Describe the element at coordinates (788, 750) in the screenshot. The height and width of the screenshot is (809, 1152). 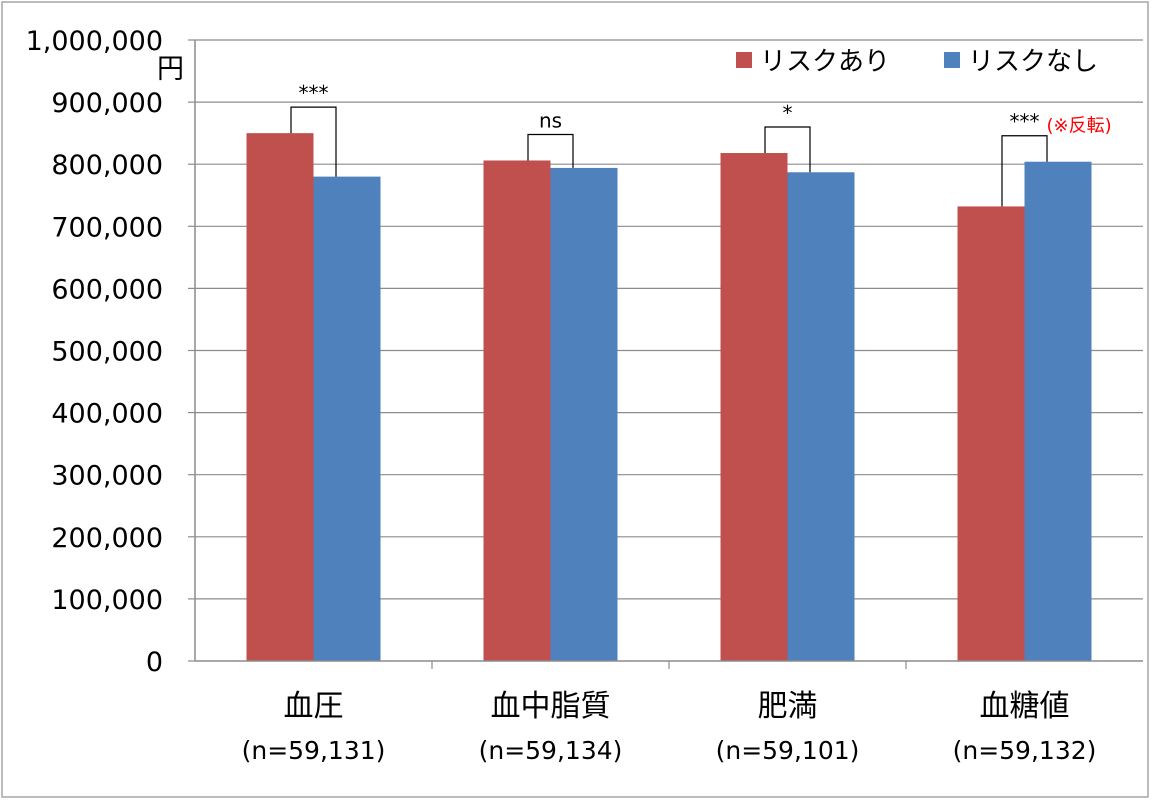
I see `x-category-note: (n=59,101)` at that location.